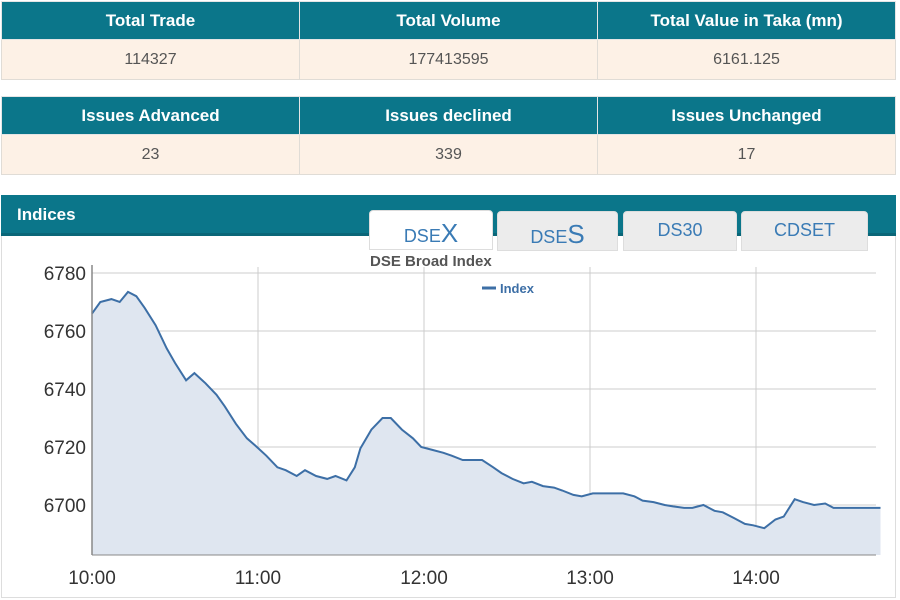  I want to click on indices-title: Indices, so click(46, 214).